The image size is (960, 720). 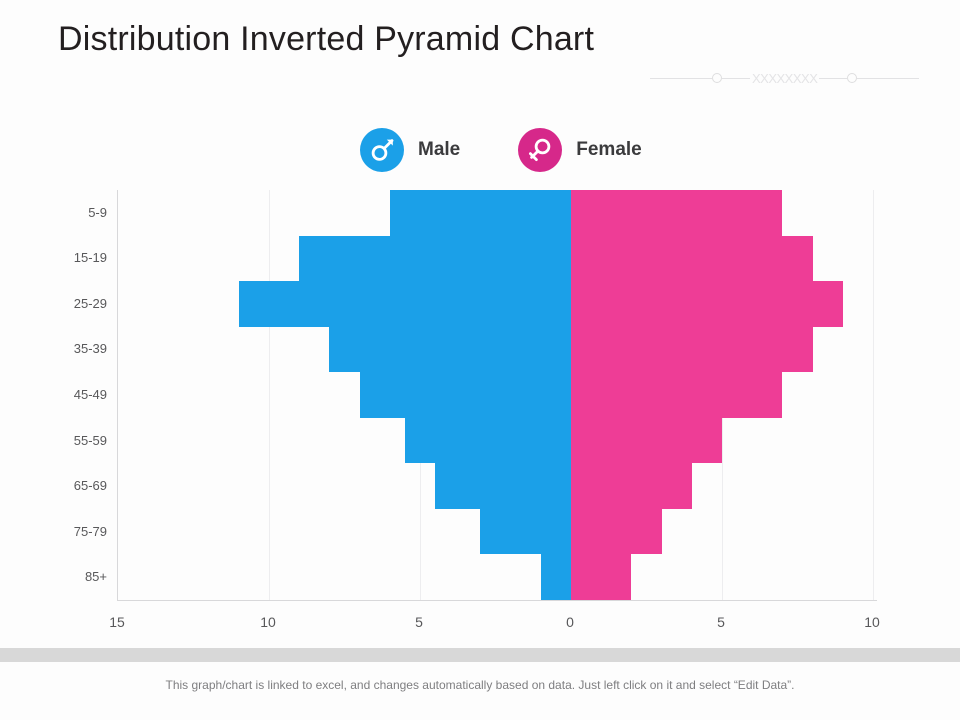 I want to click on page-title: Distribution Inverted Pyramid Chart, so click(x=326, y=39).